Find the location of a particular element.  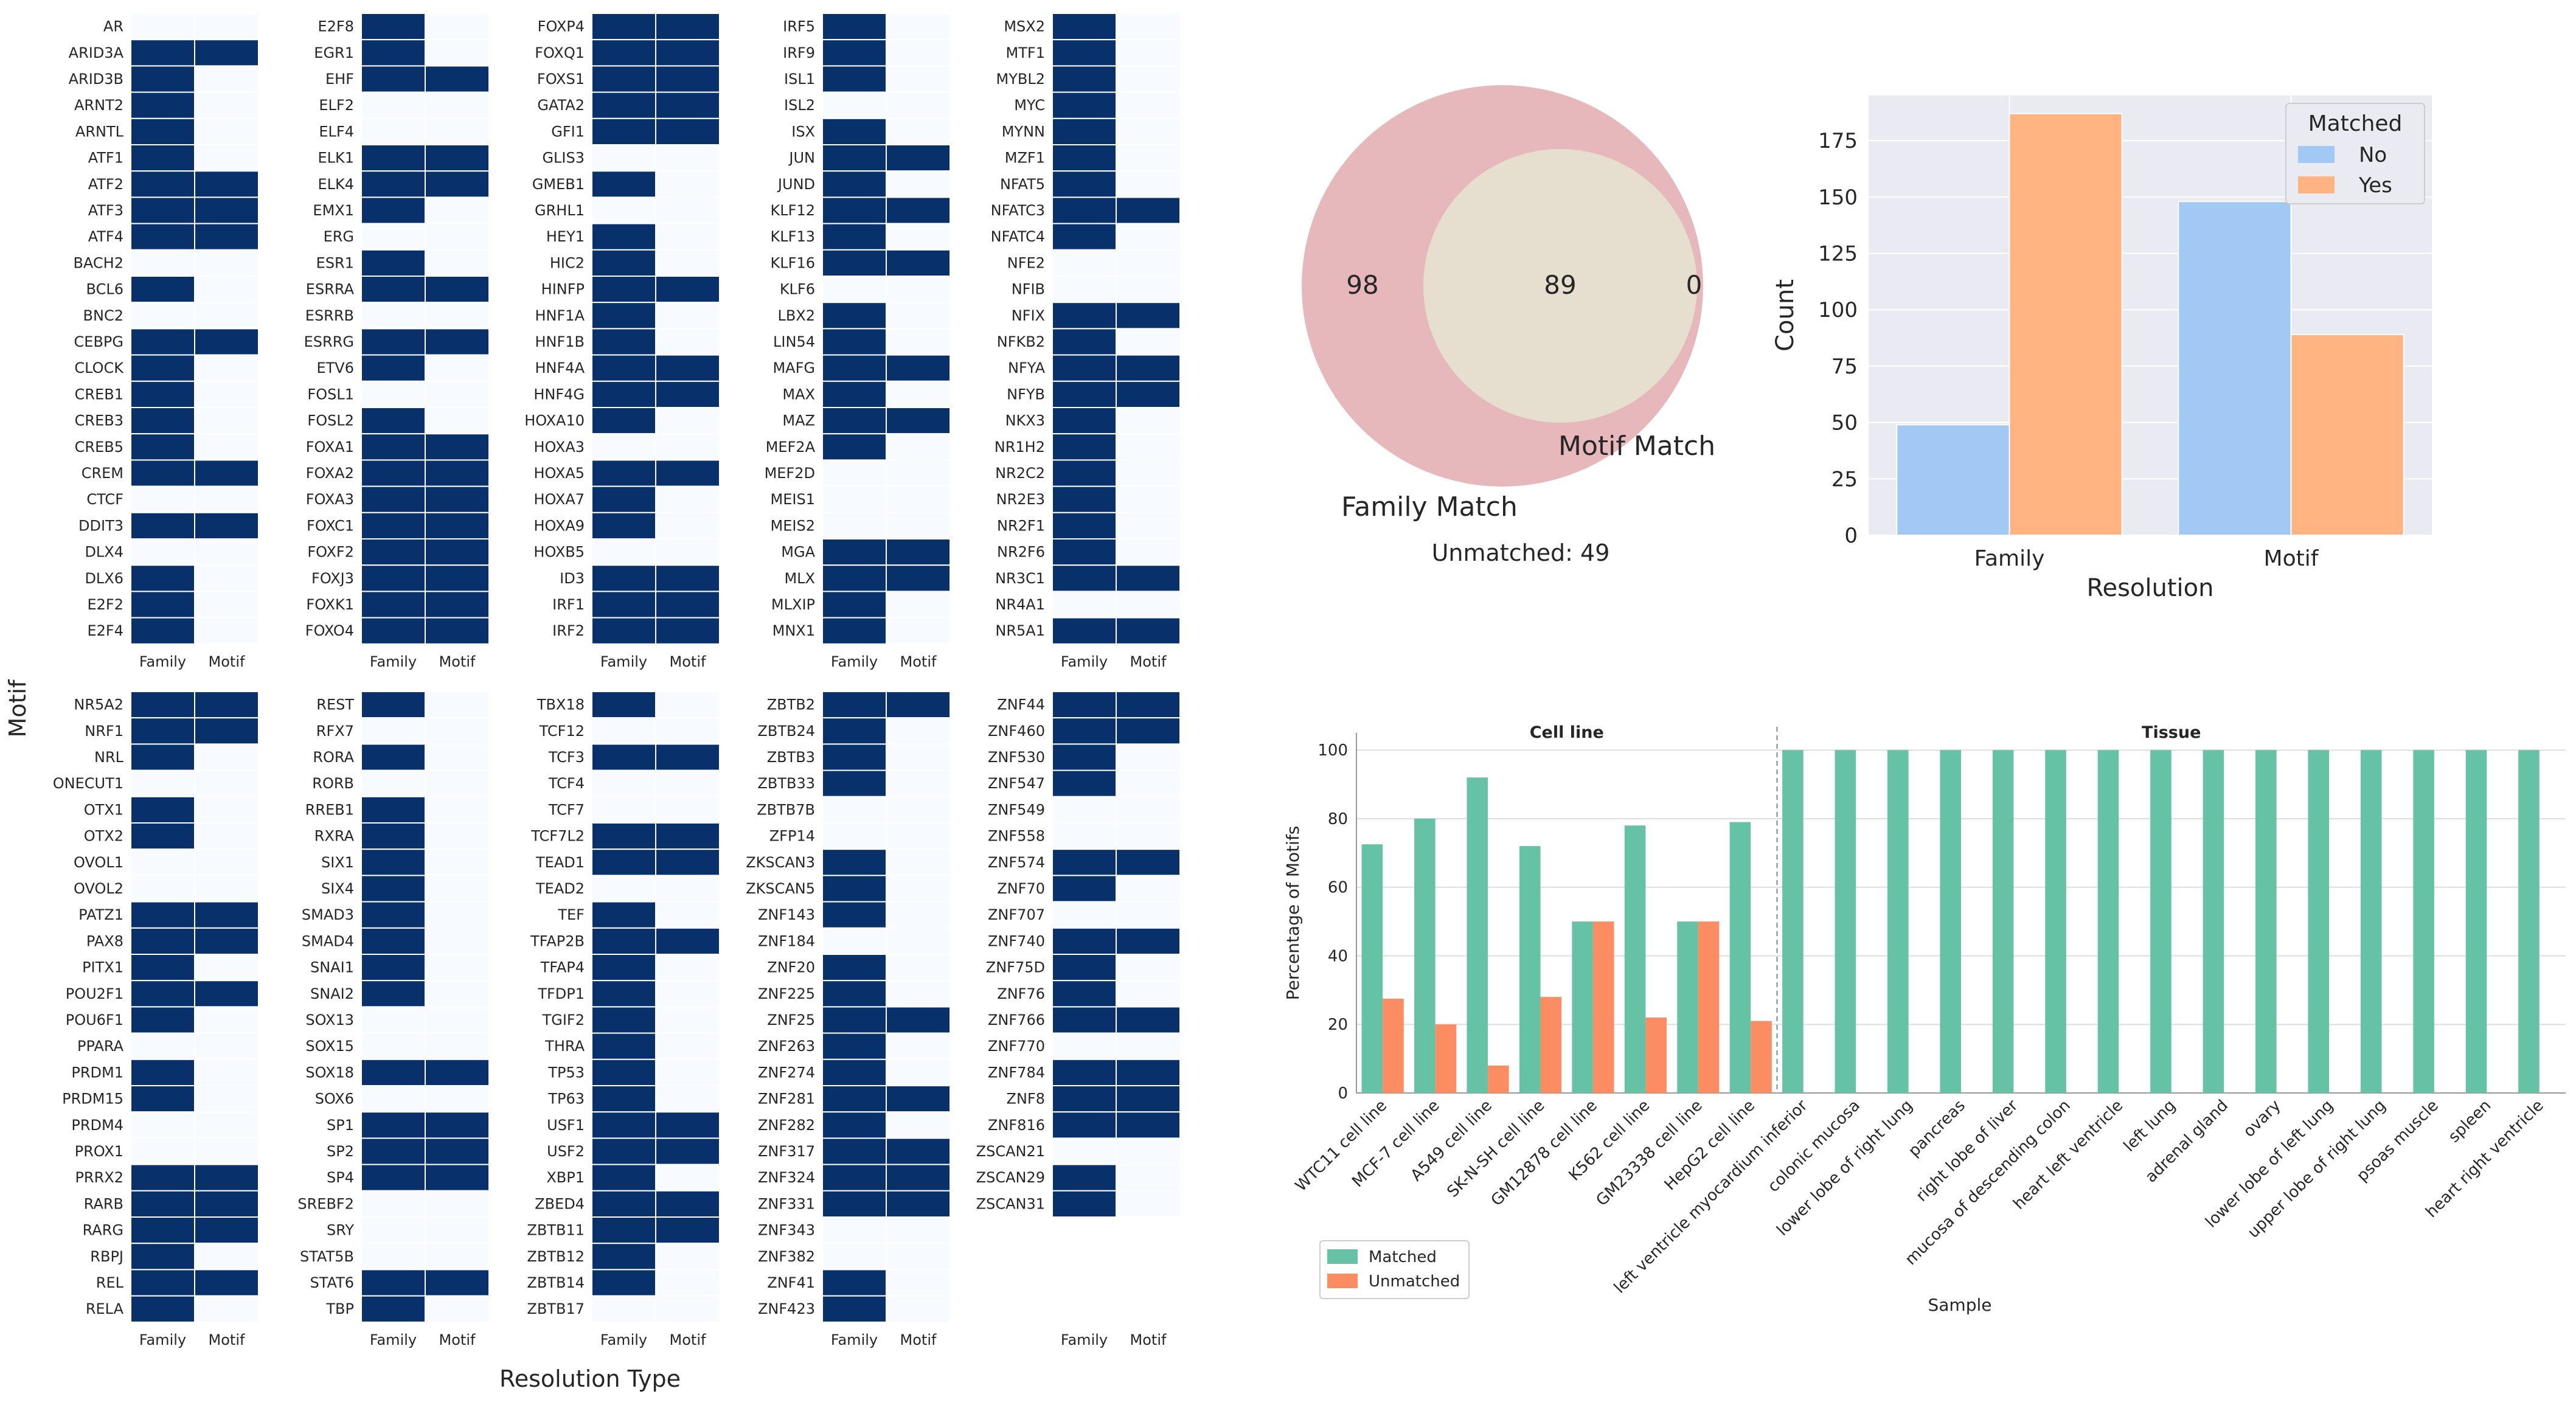

heatmap-row-label: XBP1 is located at coordinates (565, 1177).